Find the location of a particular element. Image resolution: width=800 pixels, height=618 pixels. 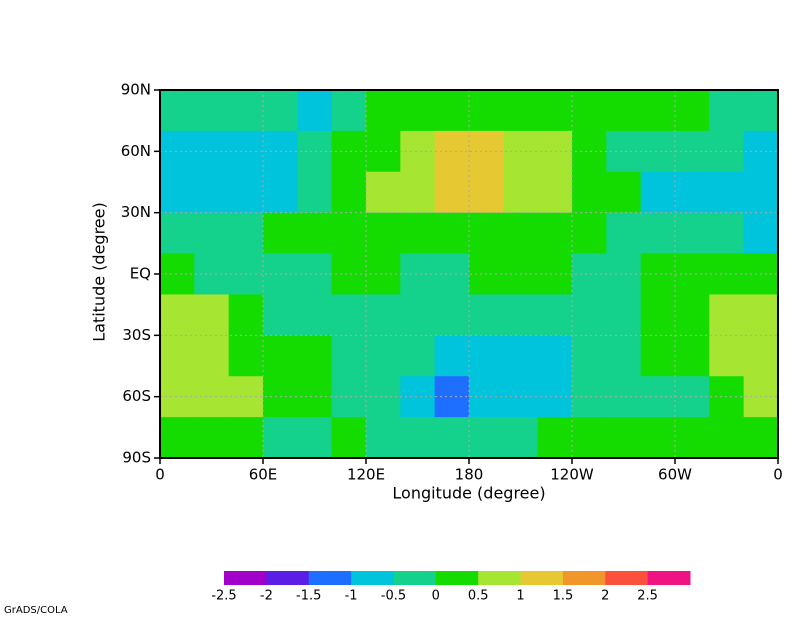

y-tick-label: 90N is located at coordinates (136, 90).